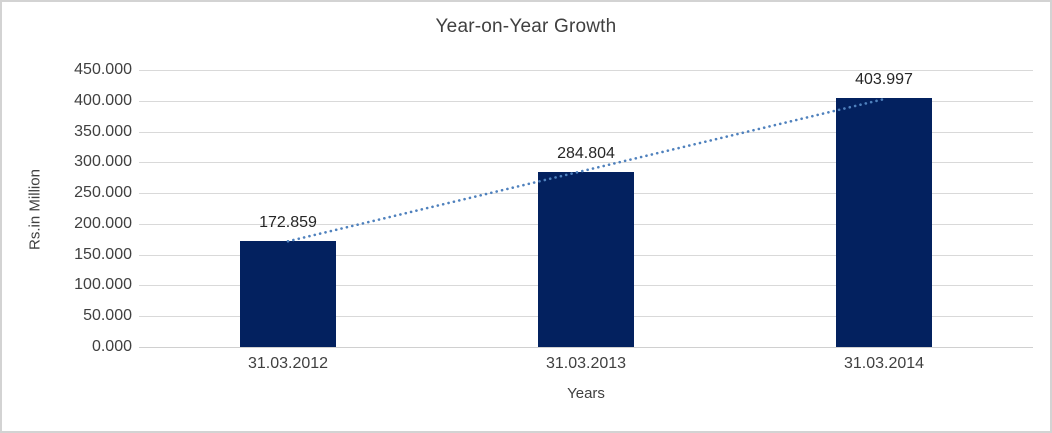 The image size is (1052, 433). Describe the element at coordinates (288, 222) in the screenshot. I see `bar-value-label: 172.859` at that location.